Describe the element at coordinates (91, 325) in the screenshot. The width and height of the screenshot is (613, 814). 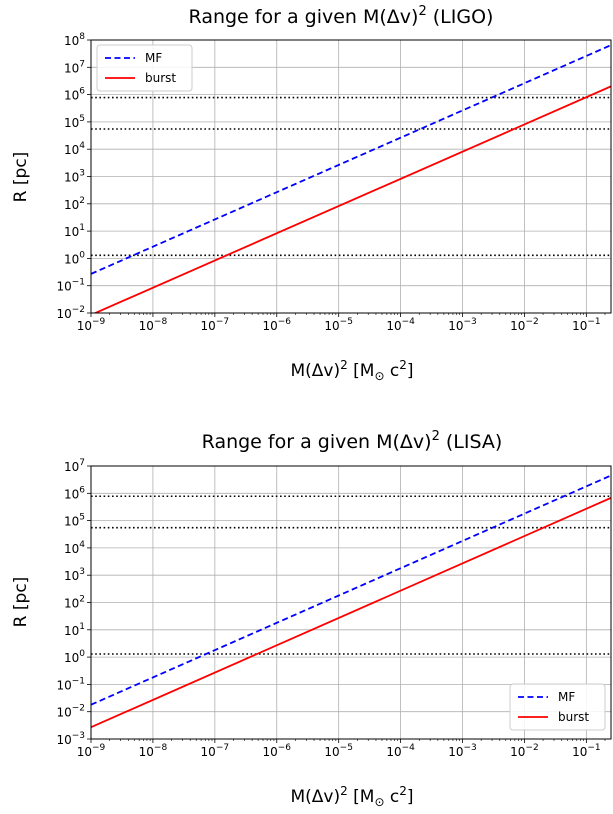
I see `chart-ligo-x-tick-label: 10⁻⁹` at that location.